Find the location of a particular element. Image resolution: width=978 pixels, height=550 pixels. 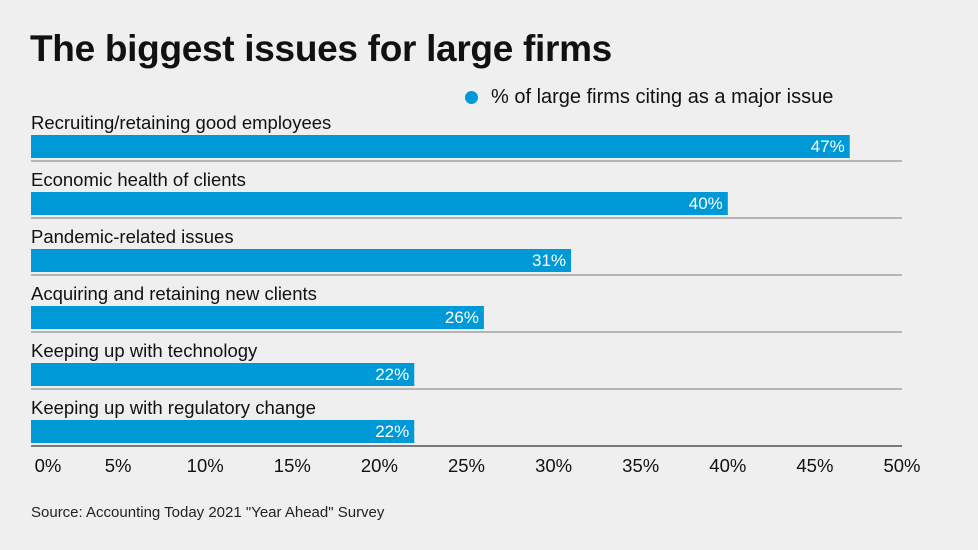

x-tick-label: 45% is located at coordinates (814, 465).